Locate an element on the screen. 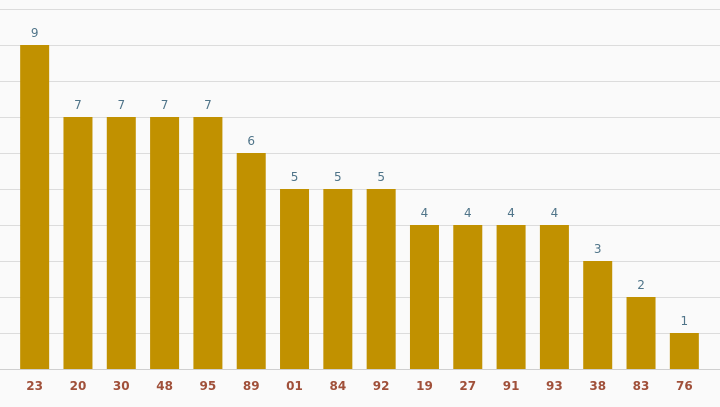  x-tick-label-30: 30 is located at coordinates (121, 386).